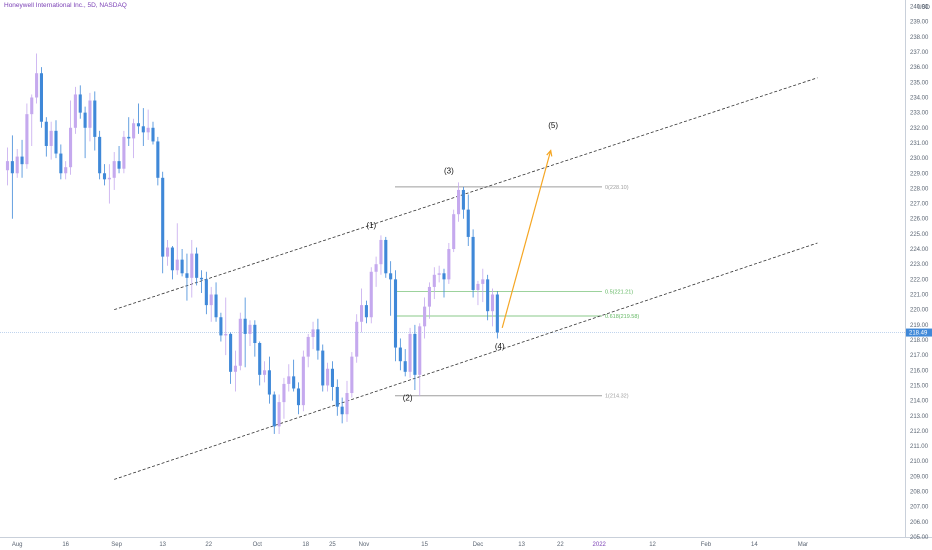  Describe the element at coordinates (919, 356) in the screenshot. I see `price-tick-label: 217.00` at that location.